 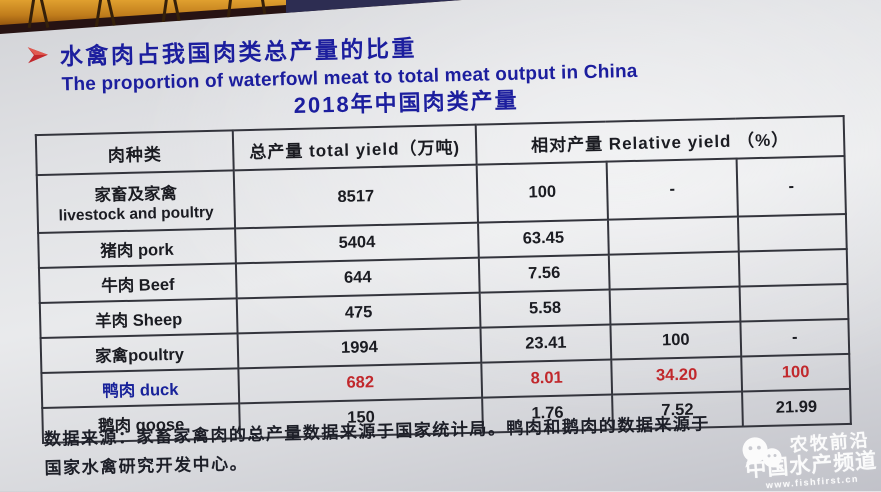 I want to click on cell-relative-2: -, so click(x=672, y=189).